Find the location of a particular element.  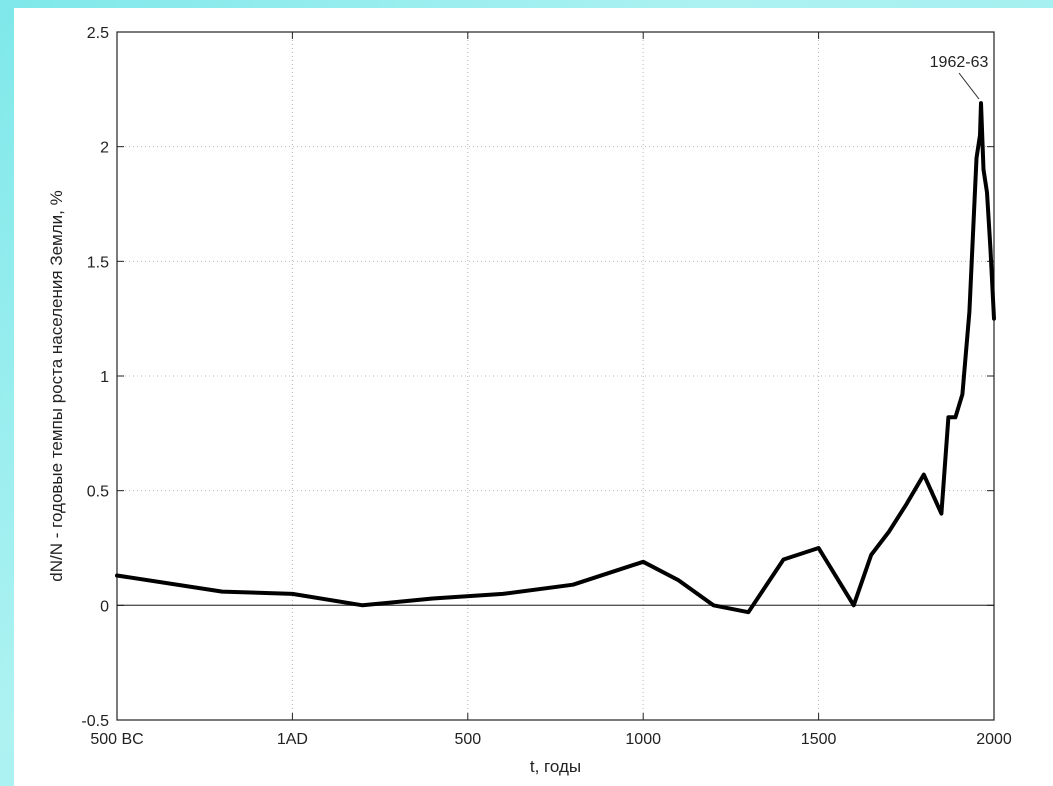

y-tick-label: 2.5 is located at coordinates (98, 33).